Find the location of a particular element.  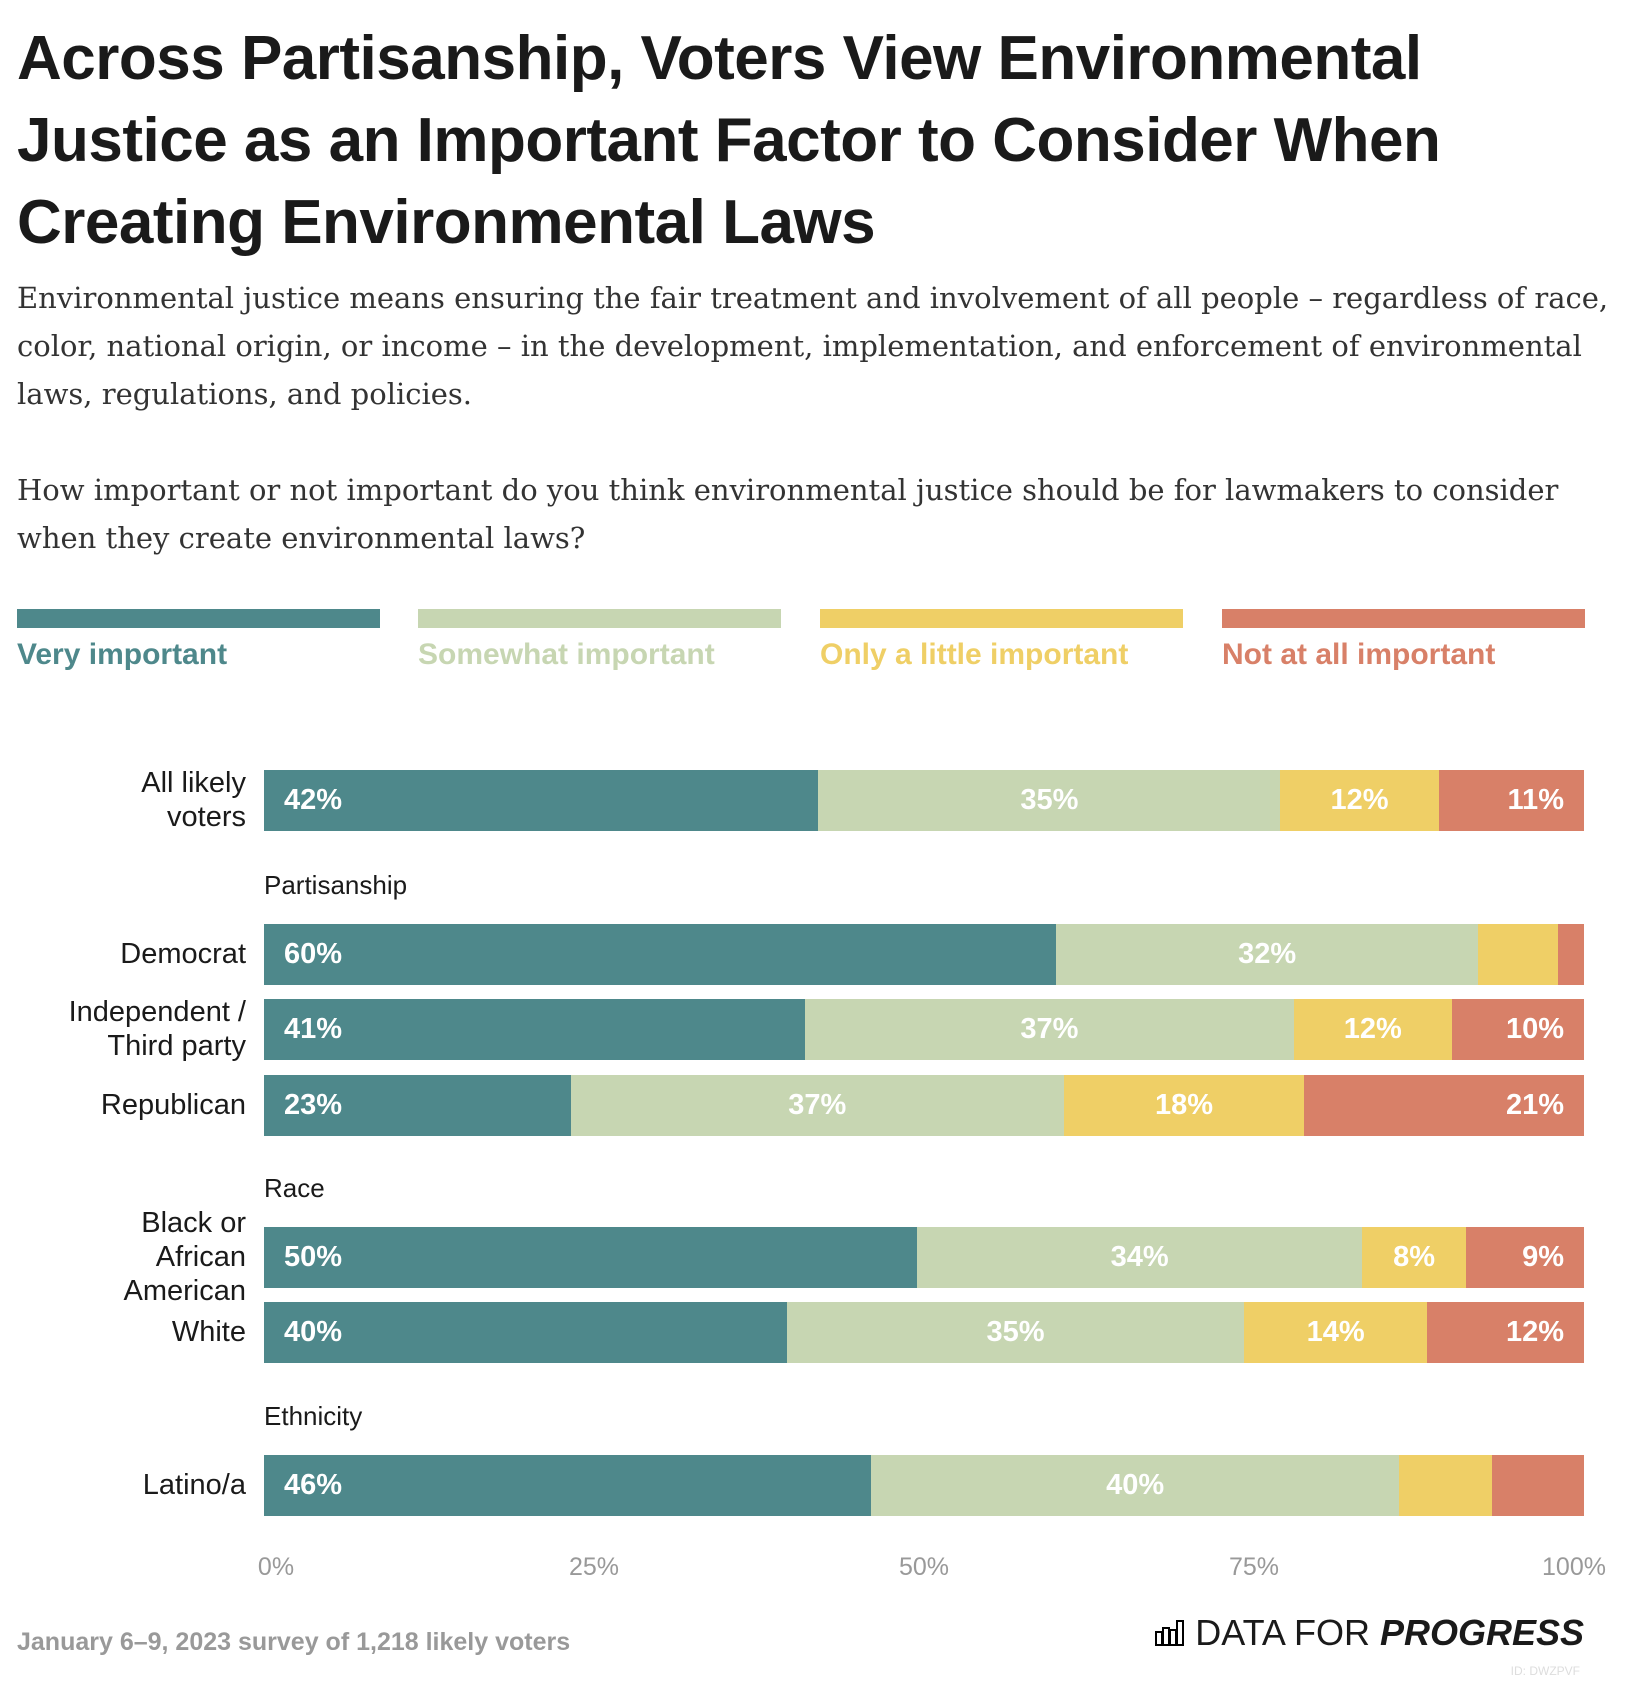

bar-row: 60% 32% is located at coordinates (924, 954).